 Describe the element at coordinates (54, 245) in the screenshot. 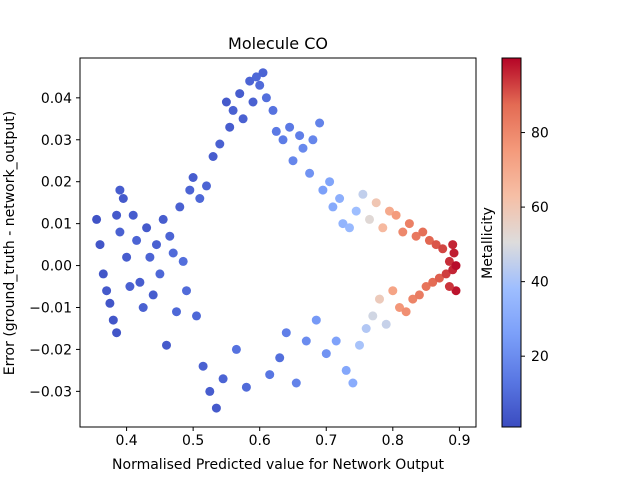

I see `y-axis: −0.03 −0.02 −0.01 0.00 0.01 0.02 0.03 0.04` at that location.